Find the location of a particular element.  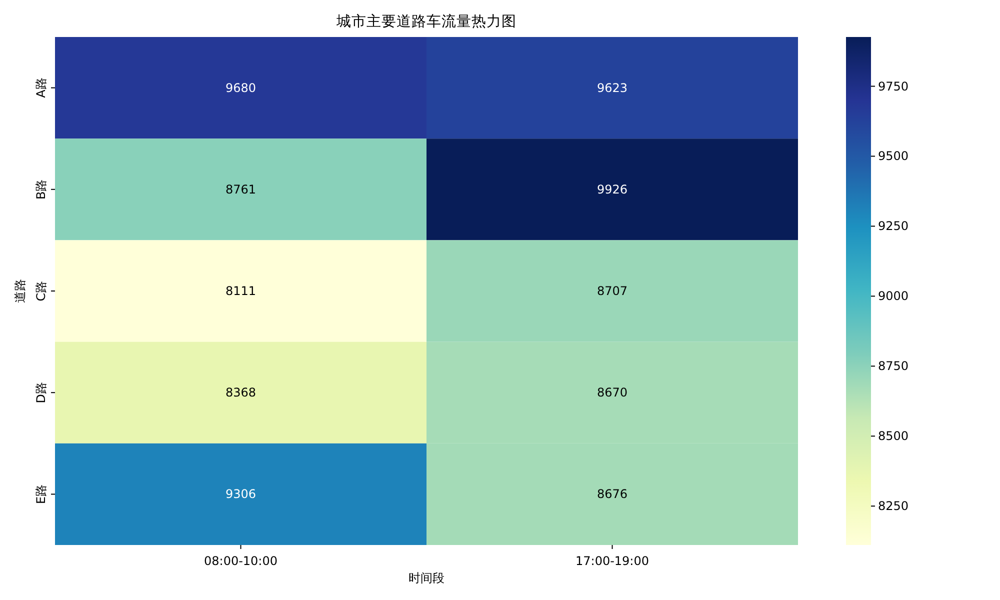

color-bar-label: 8750 is located at coordinates (893, 366).